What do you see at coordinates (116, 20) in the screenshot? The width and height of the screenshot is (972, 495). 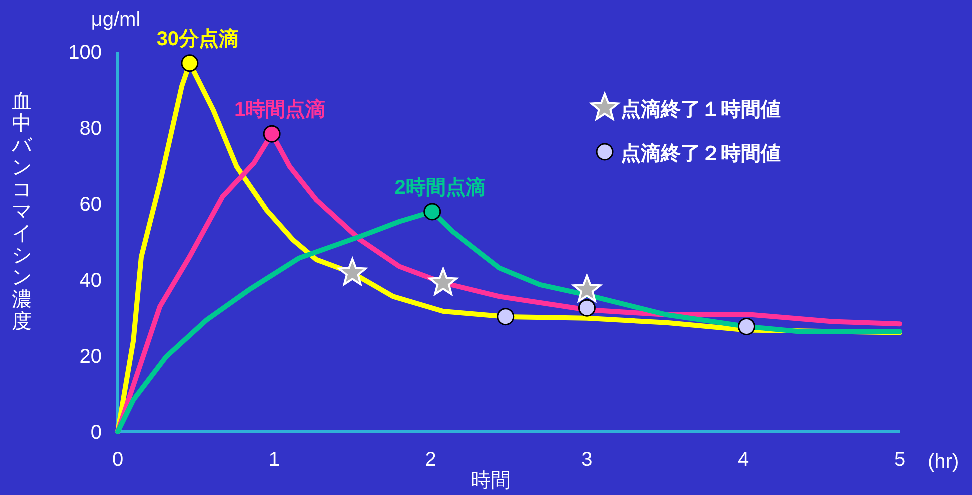 I see `text: μg/ml` at bounding box center [116, 20].